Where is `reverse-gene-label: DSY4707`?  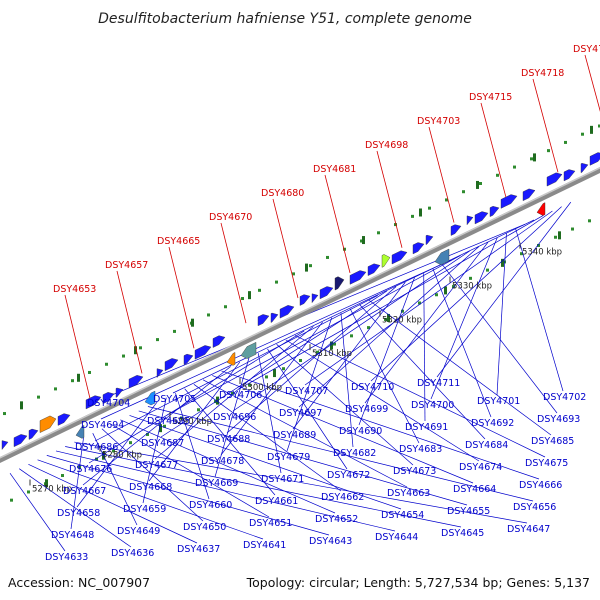 reverse-gene-label: DSY4707 is located at coordinates (306, 391).